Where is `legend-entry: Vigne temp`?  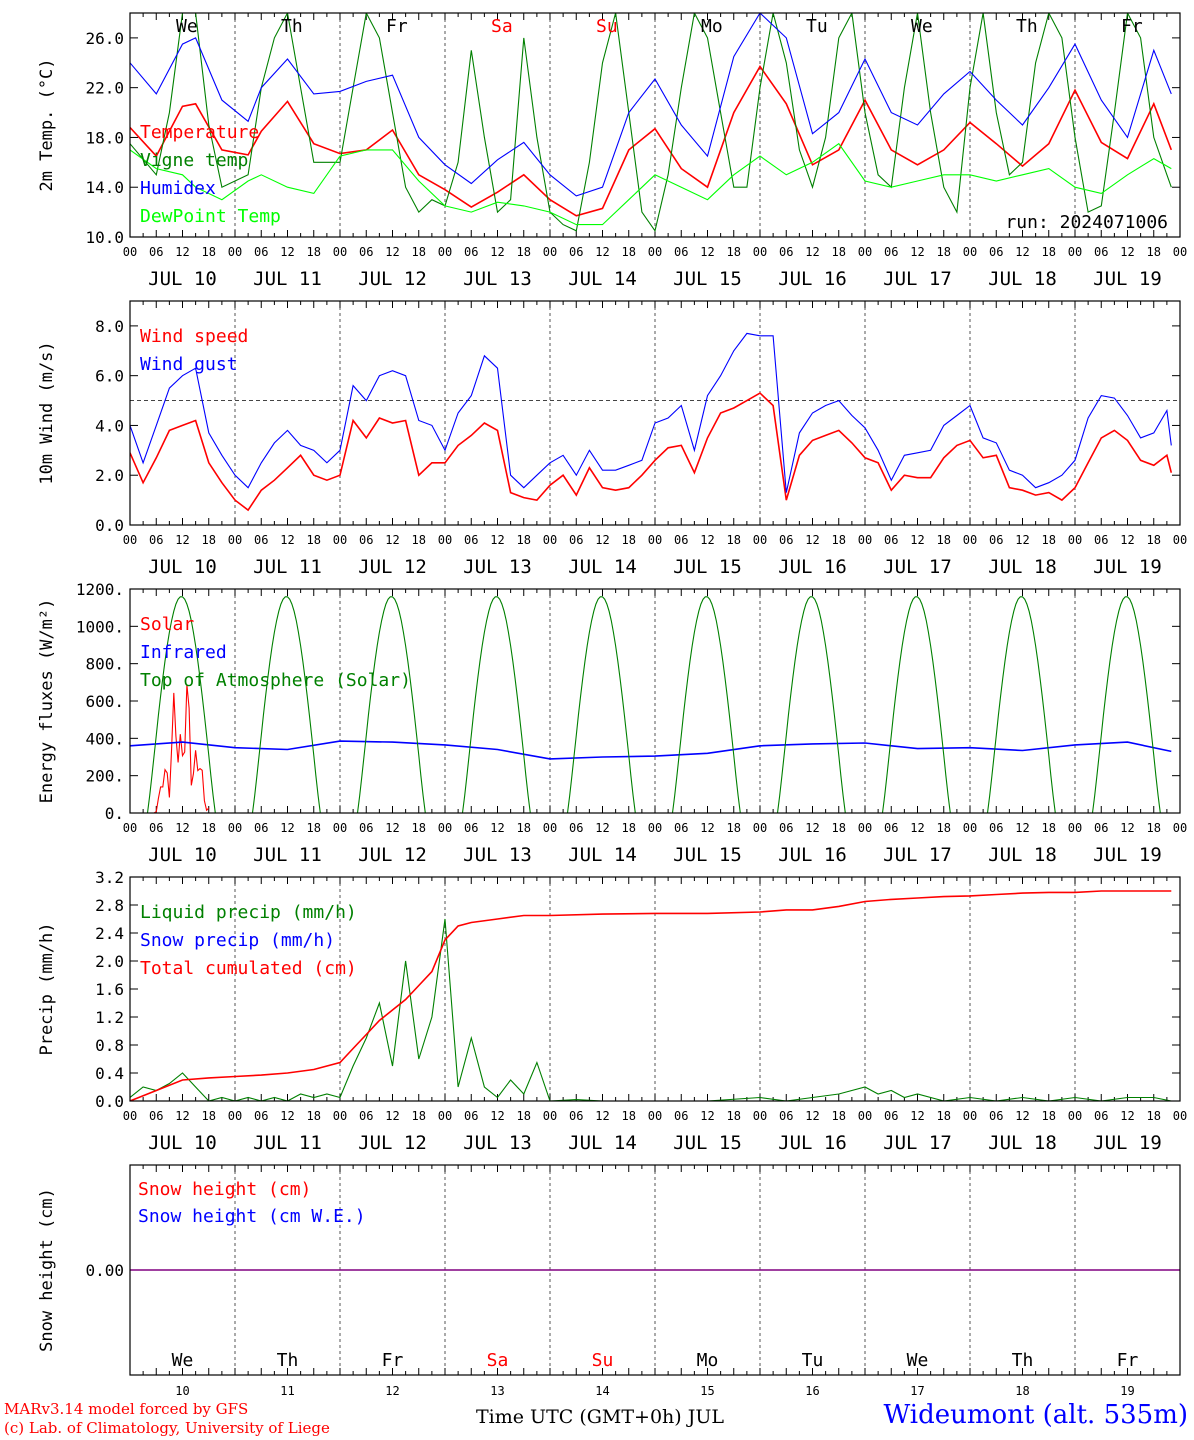 legend-entry: Vigne temp is located at coordinates (194, 160).